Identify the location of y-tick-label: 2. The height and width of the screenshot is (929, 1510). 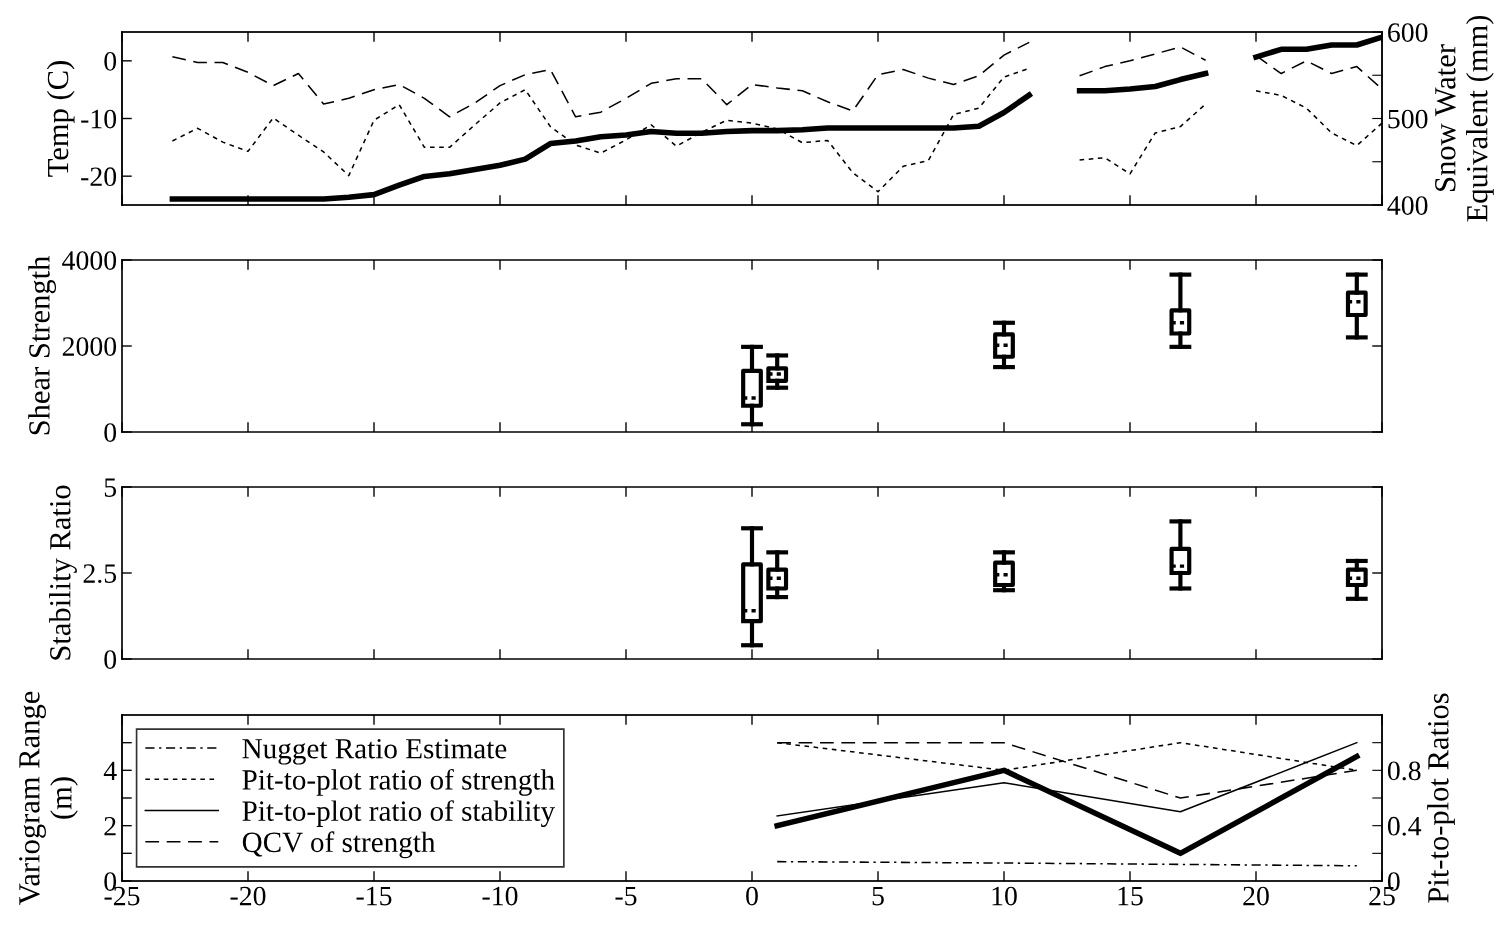
(110, 826).